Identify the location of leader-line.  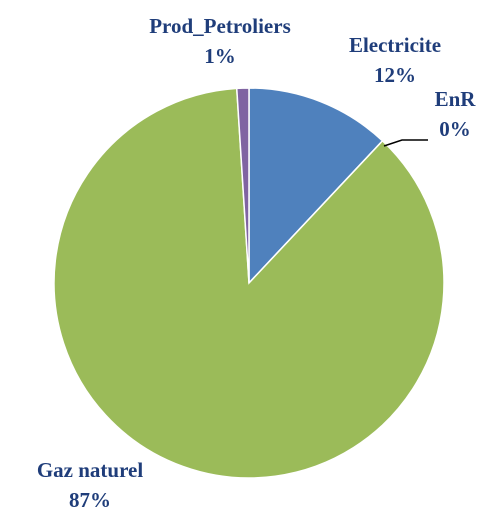
(405, 143).